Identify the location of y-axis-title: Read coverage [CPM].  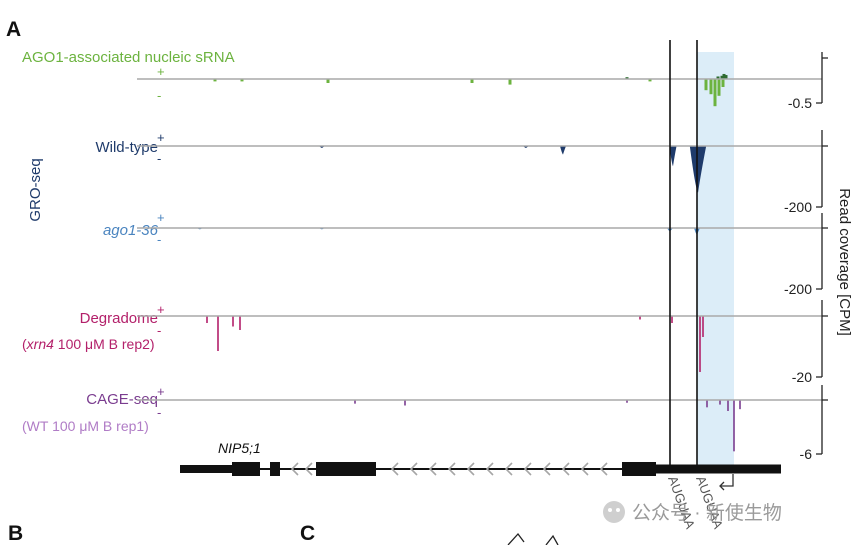
(844, 262).